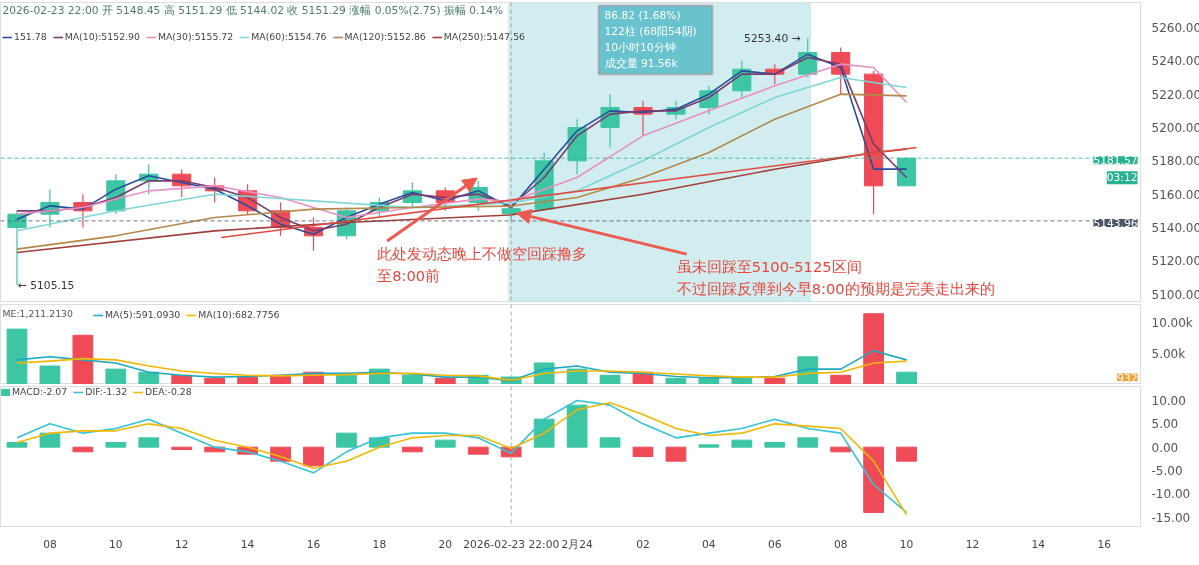 Image resolution: width=1199 pixels, height=565 pixels. Describe the element at coordinates (445, 544) in the screenshot. I see `x-tick-label: 20` at that location.